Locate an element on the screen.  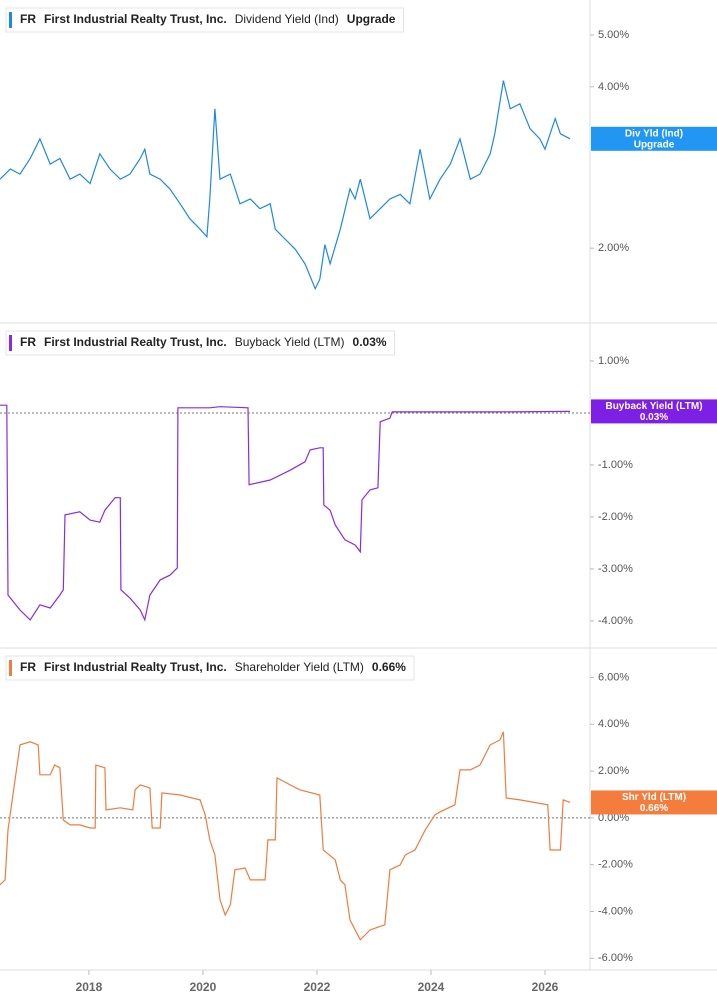
y-tick-label: -1.00% is located at coordinates (615, 465).